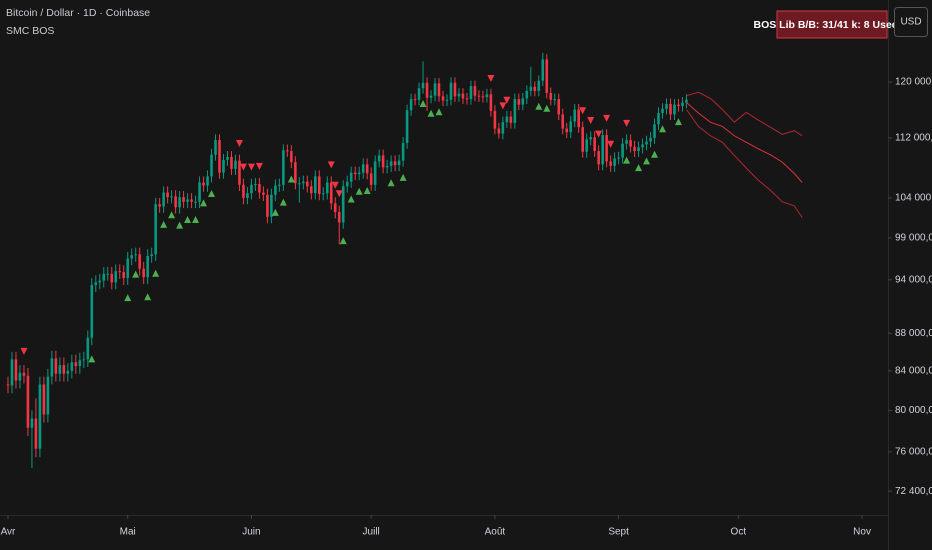 The image size is (932, 550). What do you see at coordinates (739, 532) in the screenshot?
I see `x-tick-label: Oct` at bounding box center [739, 532].